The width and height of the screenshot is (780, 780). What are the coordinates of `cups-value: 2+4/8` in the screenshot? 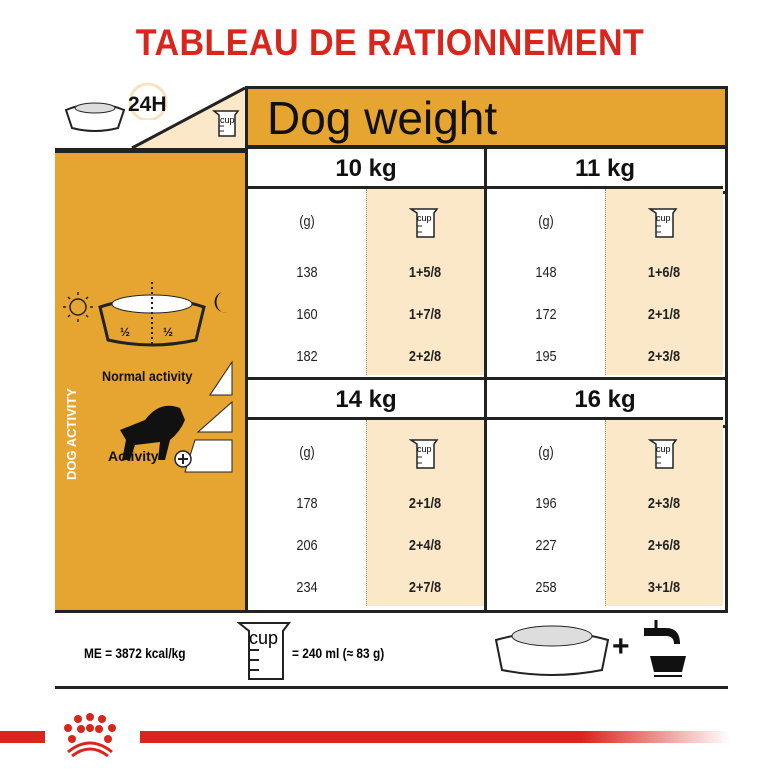 It's located at (425, 545).